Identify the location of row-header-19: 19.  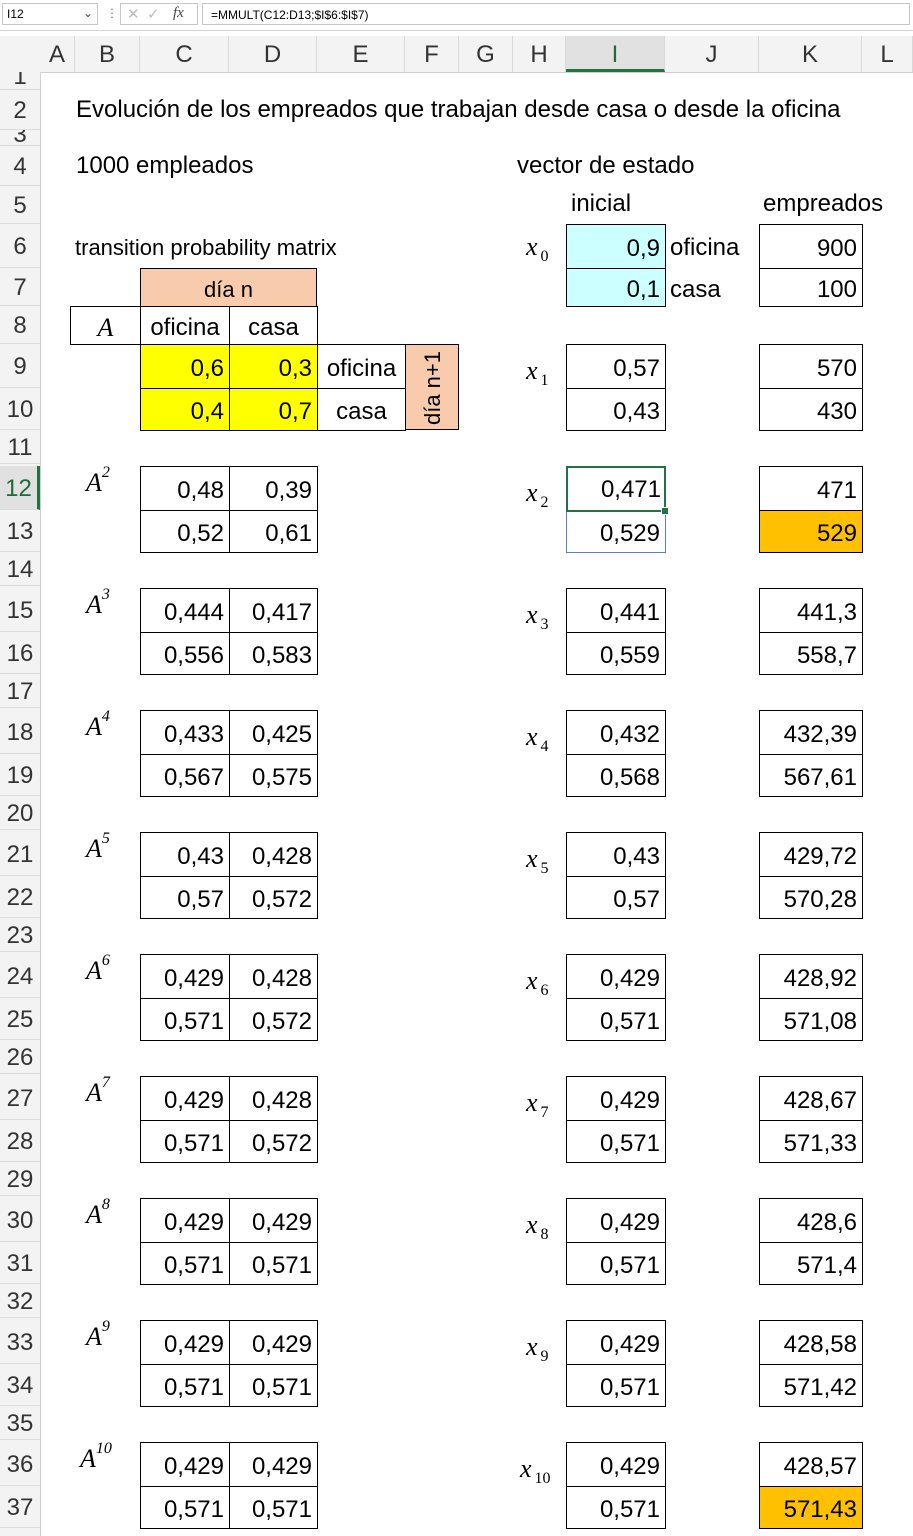
(20, 775).